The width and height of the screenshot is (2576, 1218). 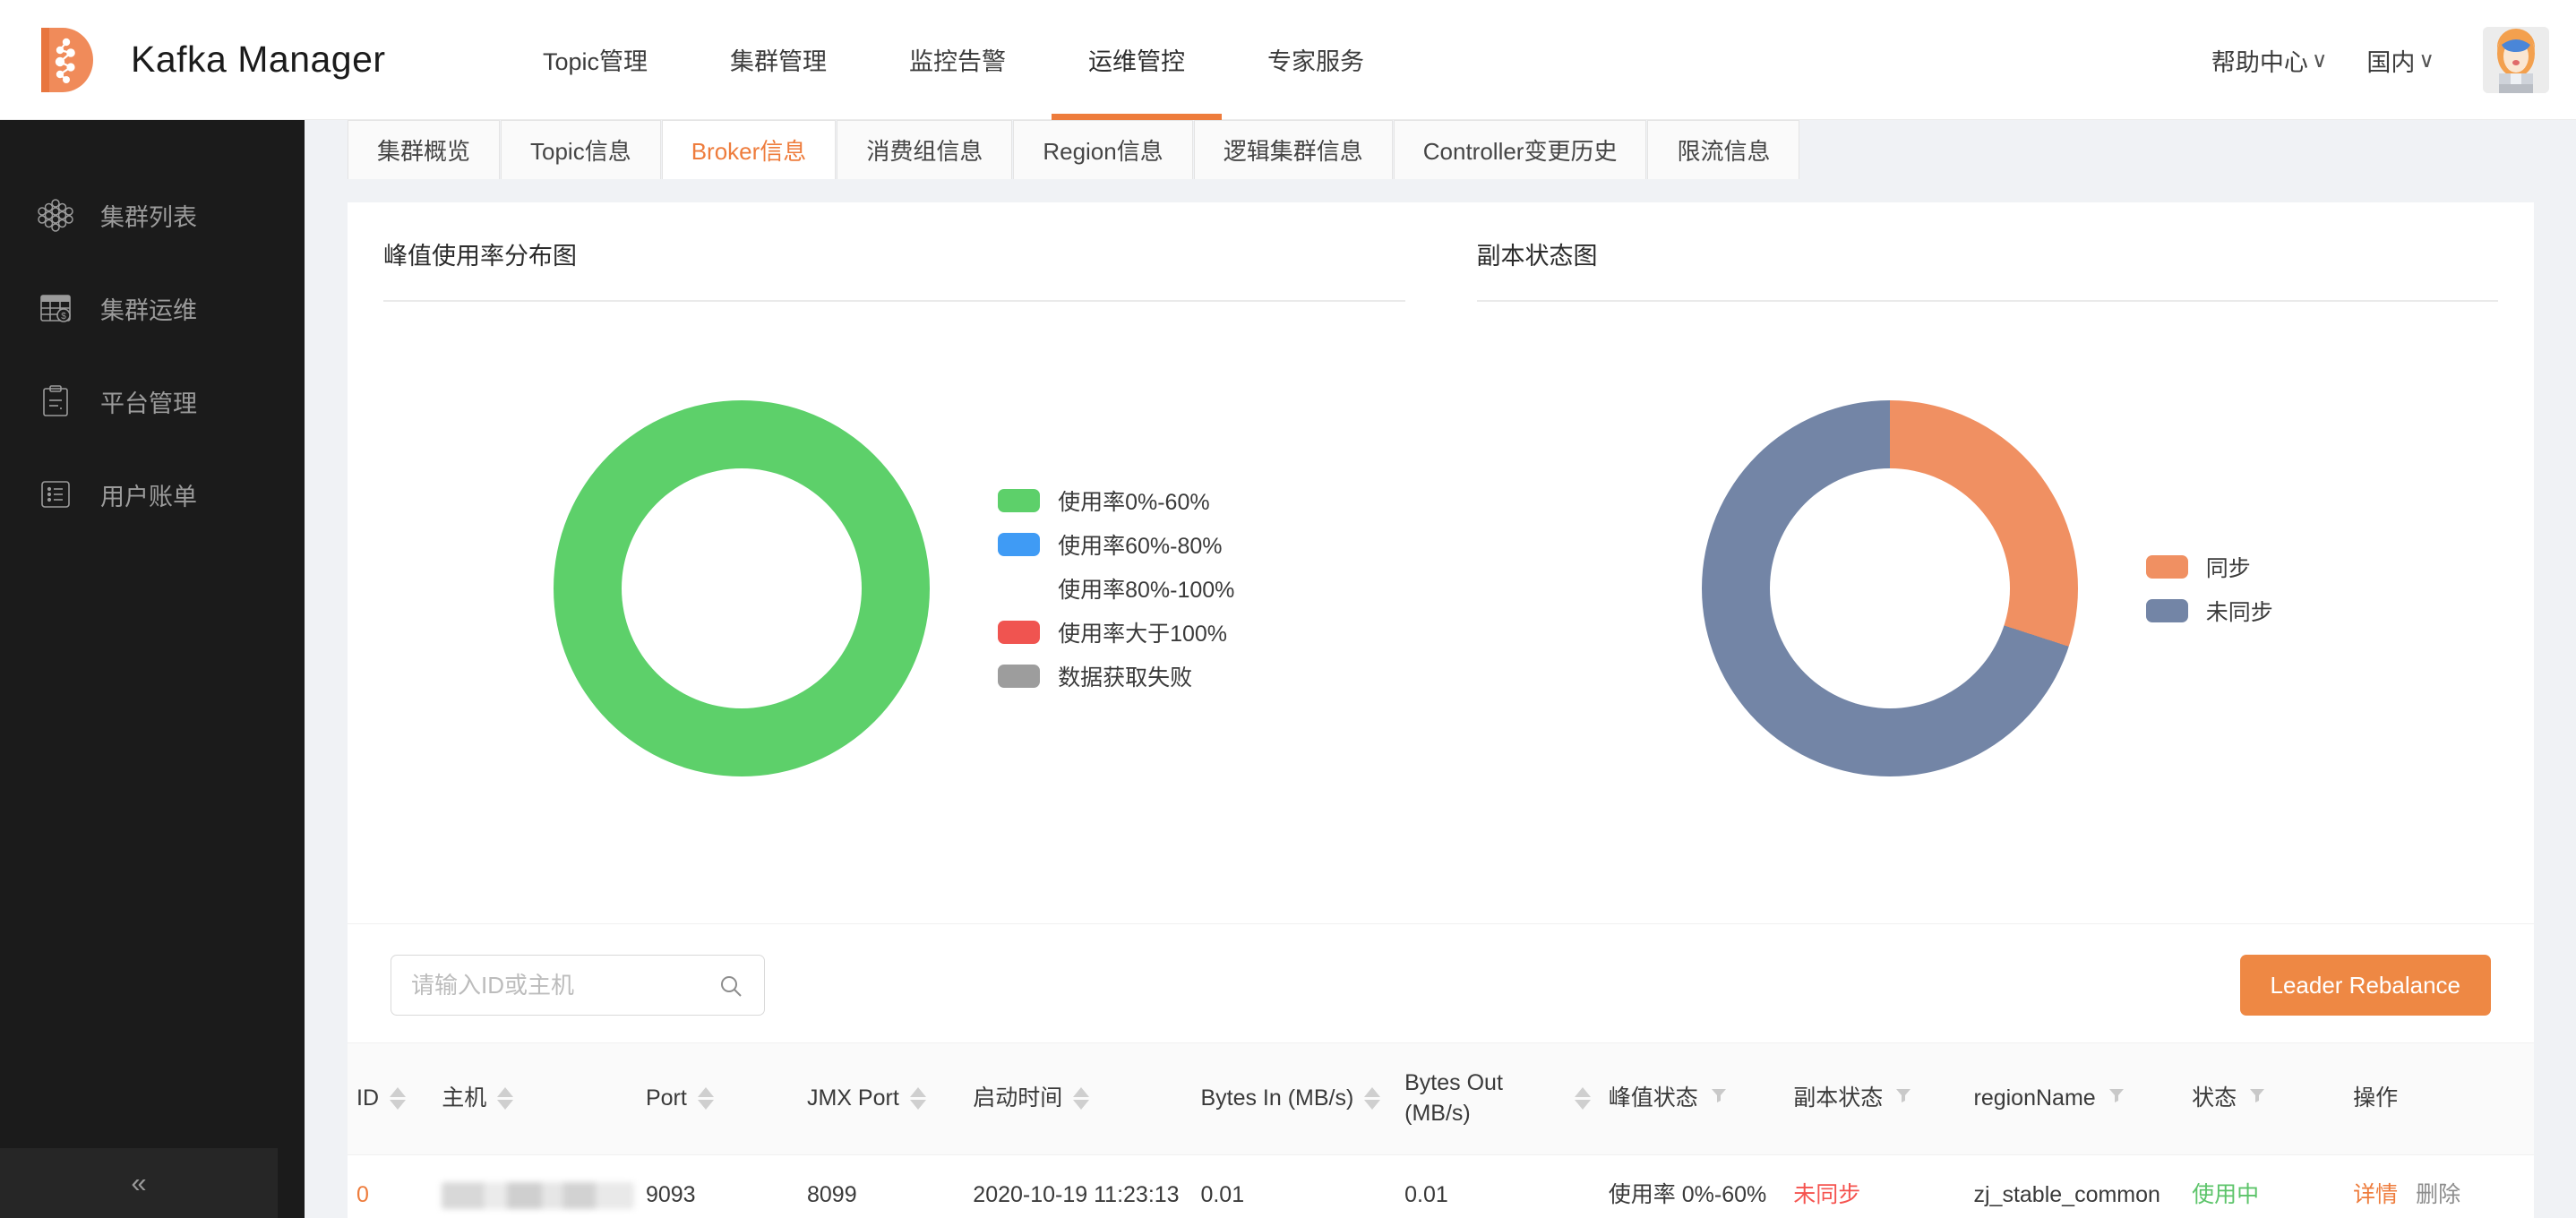 I want to click on table-toolbar: Leader Rebalance, so click(x=1441, y=982).